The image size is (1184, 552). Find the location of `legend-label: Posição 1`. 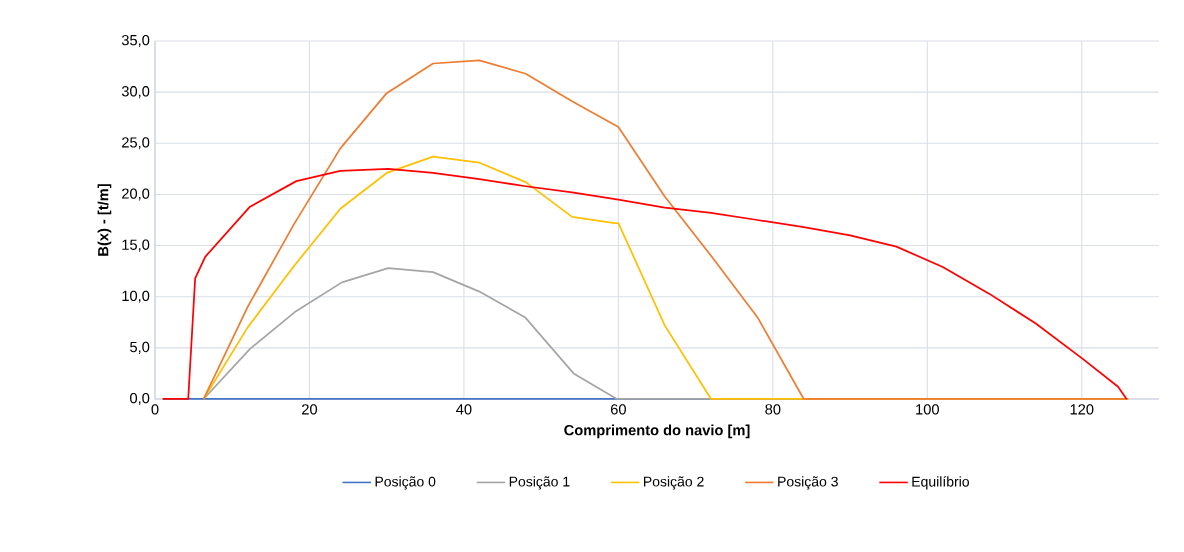

legend-label: Posição 1 is located at coordinates (539, 483).